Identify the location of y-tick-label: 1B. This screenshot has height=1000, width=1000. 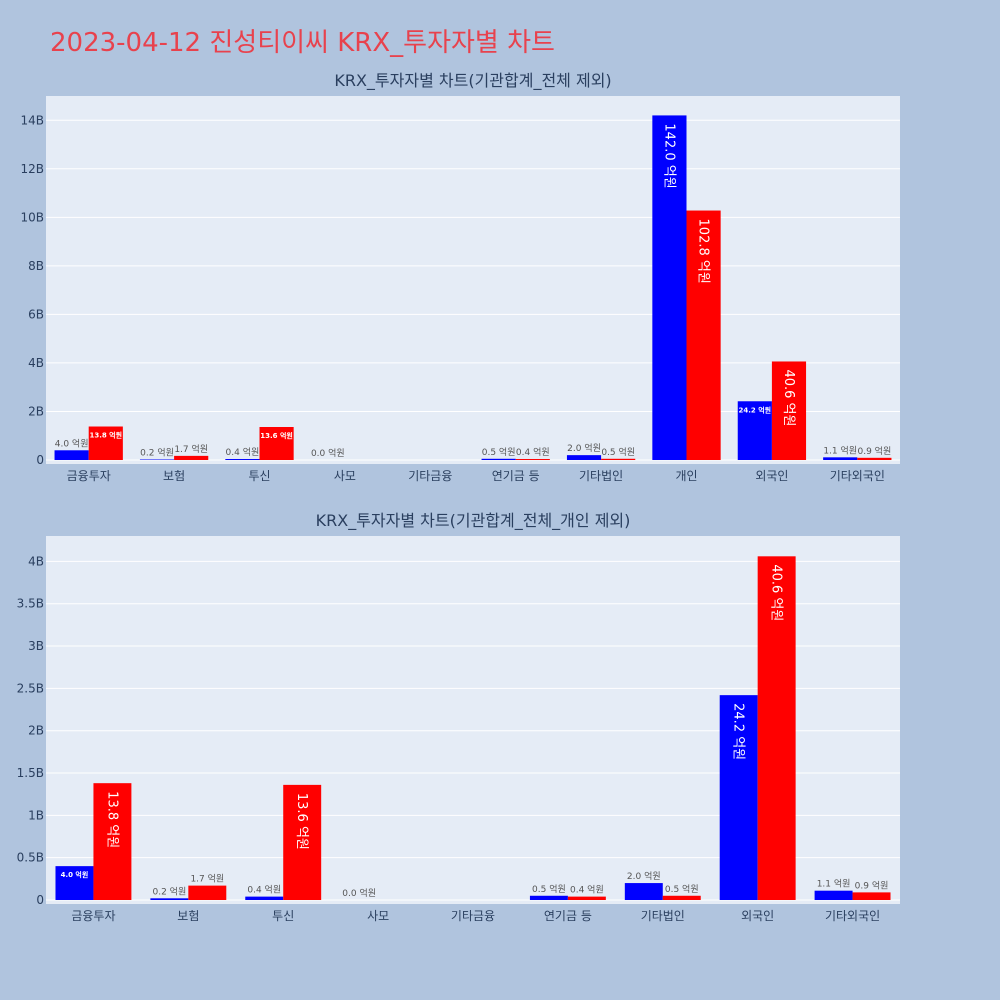
(36, 815).